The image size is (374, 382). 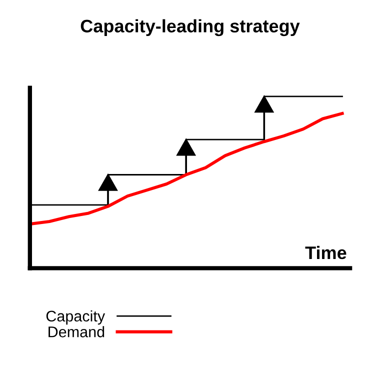 What do you see at coordinates (190, 27) in the screenshot?
I see `chart-title: Capacity-leading strategy` at bounding box center [190, 27].